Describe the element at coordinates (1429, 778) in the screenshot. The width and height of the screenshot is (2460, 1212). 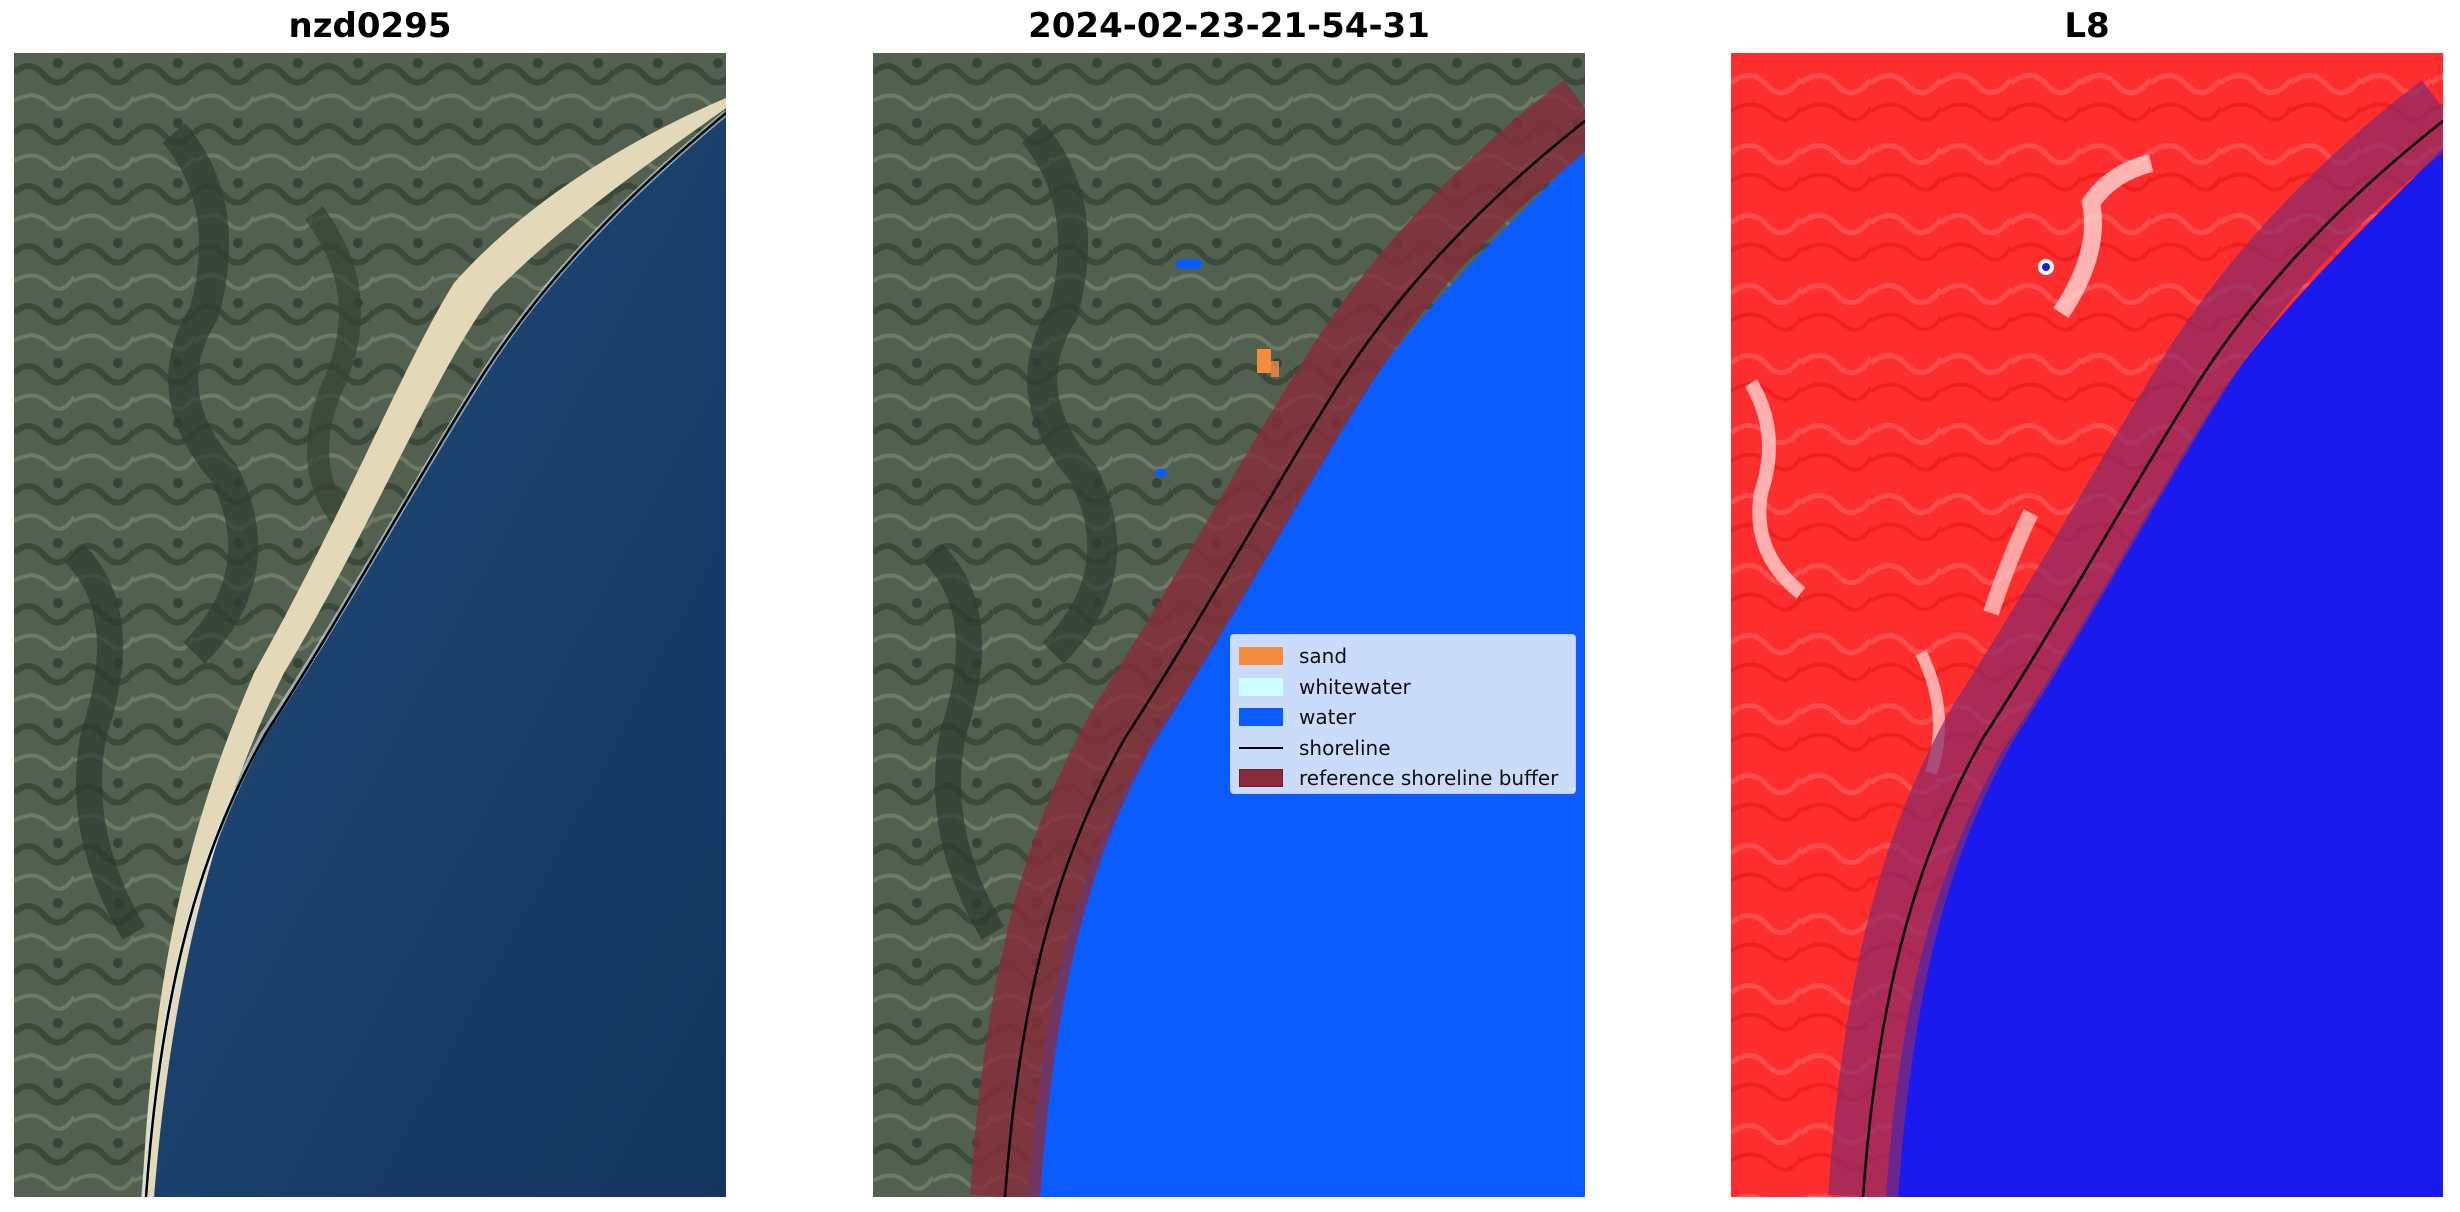
I see `legend-label-buffer: reference shoreline buffer` at that location.